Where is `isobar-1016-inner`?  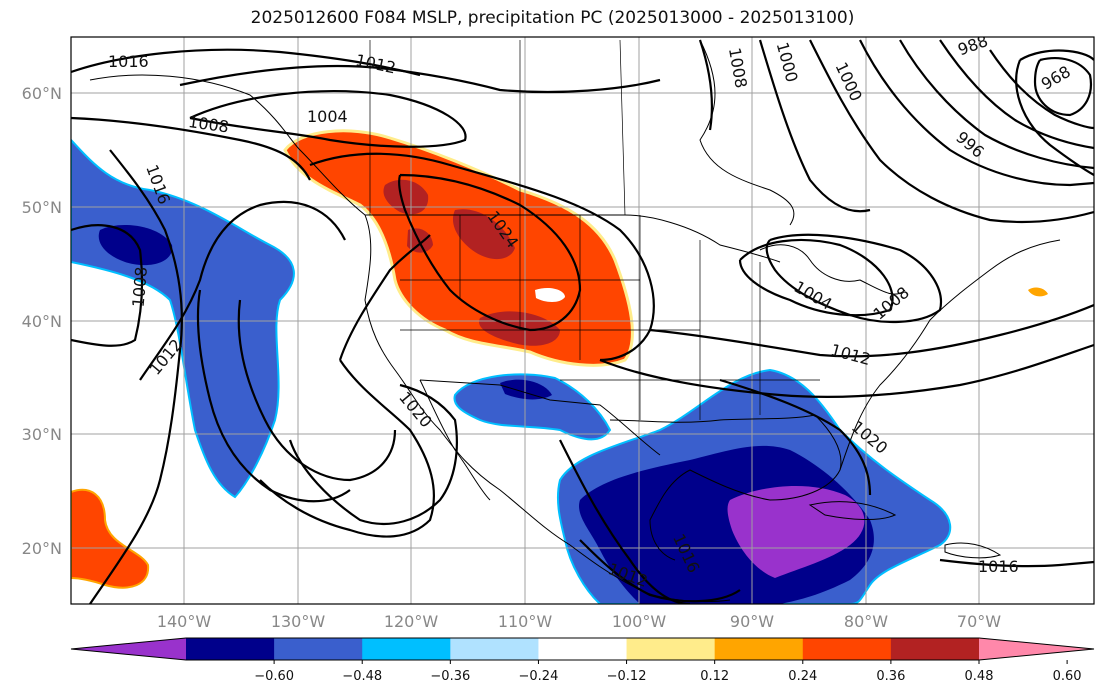
isobar-1016-inner is located at coordinates (317, 390).